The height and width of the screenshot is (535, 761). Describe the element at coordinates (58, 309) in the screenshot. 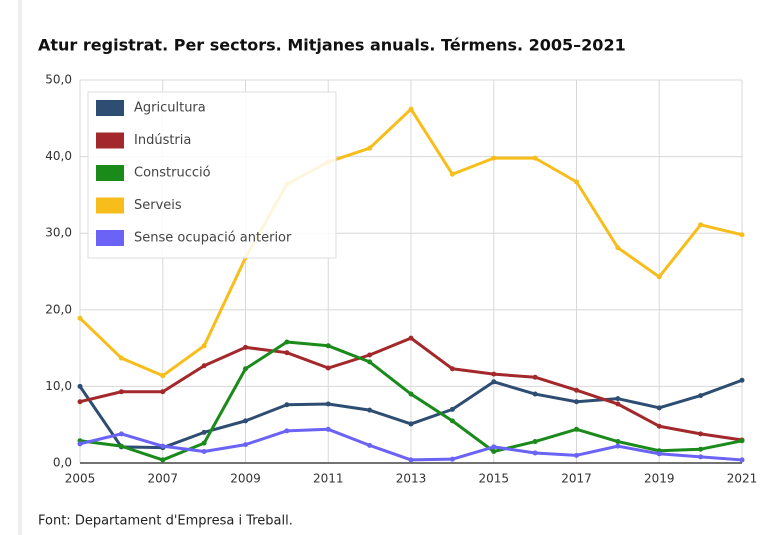

I see `y-tick-label: 20,0` at that location.